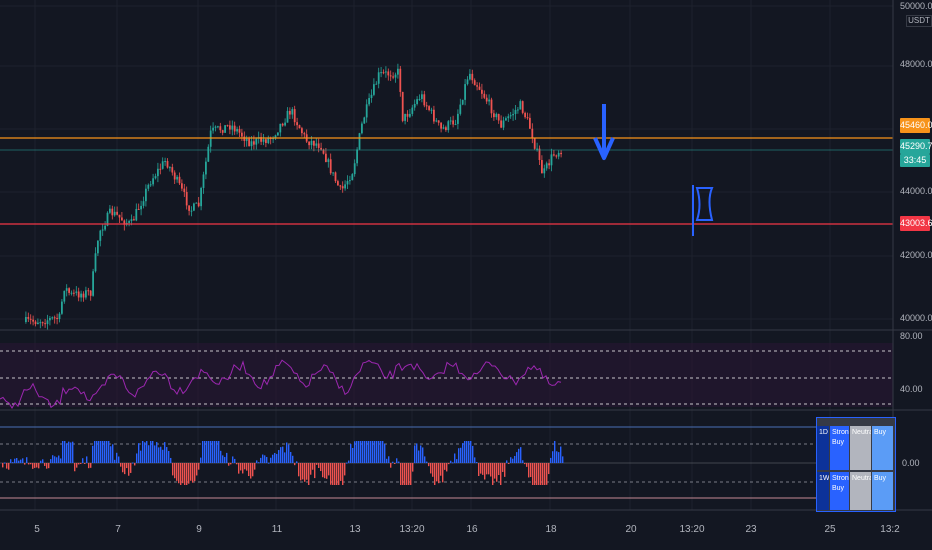 Image resolution: width=932 pixels, height=550 pixels. I want to click on date-label: 16, so click(472, 529).